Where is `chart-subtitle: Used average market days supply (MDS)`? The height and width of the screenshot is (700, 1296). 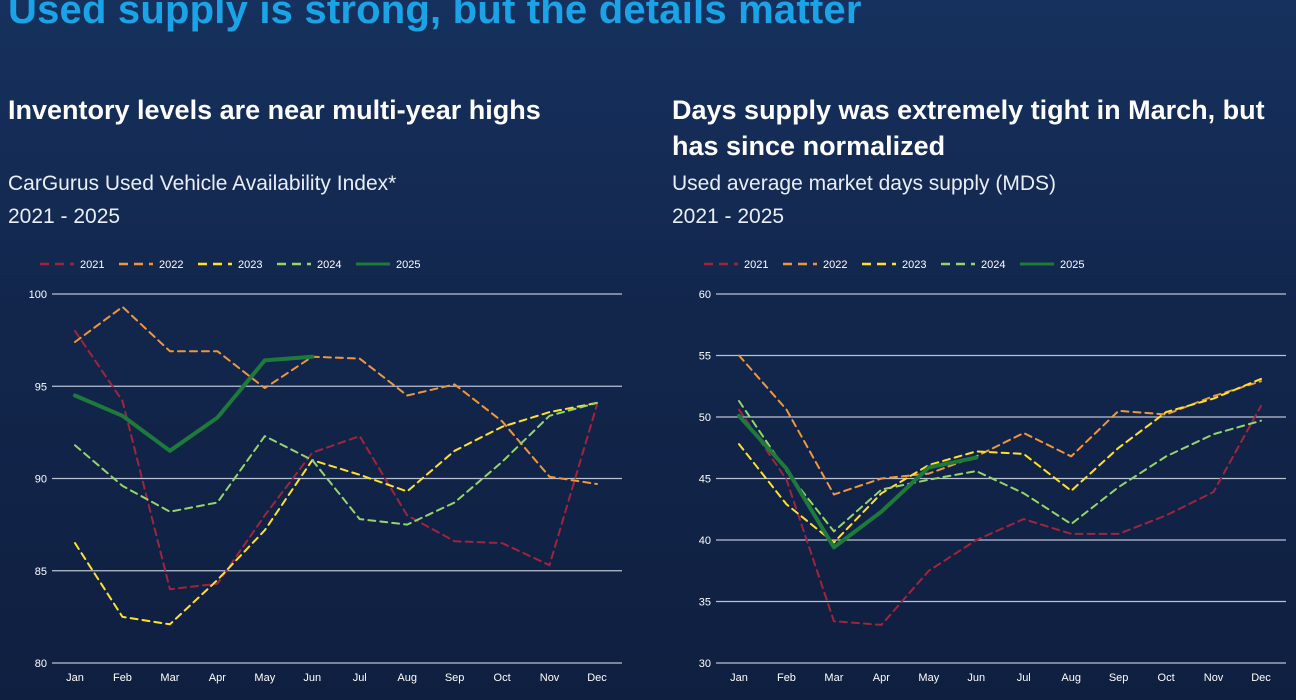 chart-subtitle: Used average market days supply (MDS) is located at coordinates (864, 183).